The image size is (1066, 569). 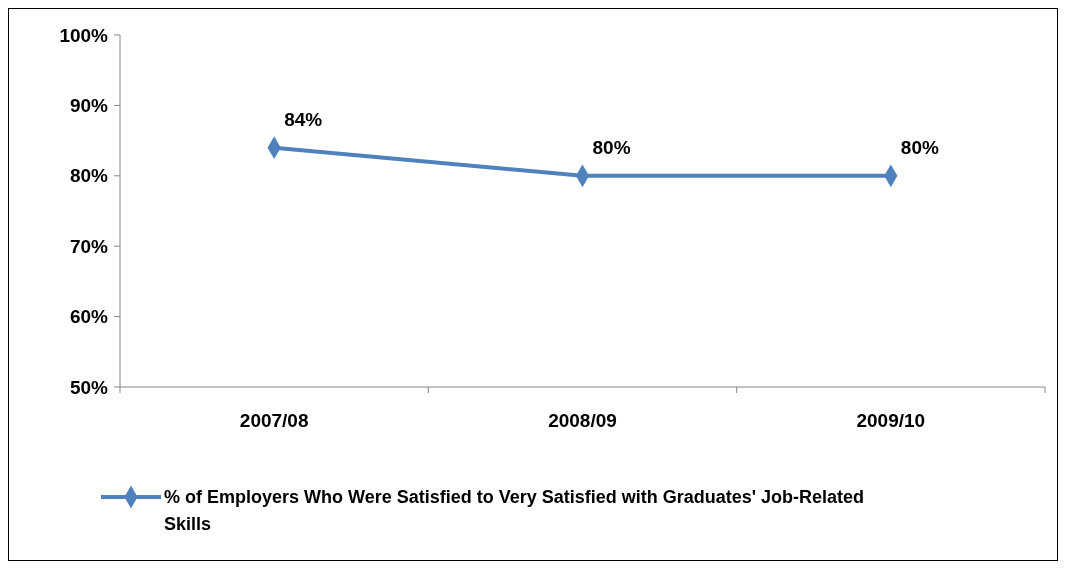 What do you see at coordinates (89, 317) in the screenshot?
I see `y-tick-label: 60%` at bounding box center [89, 317].